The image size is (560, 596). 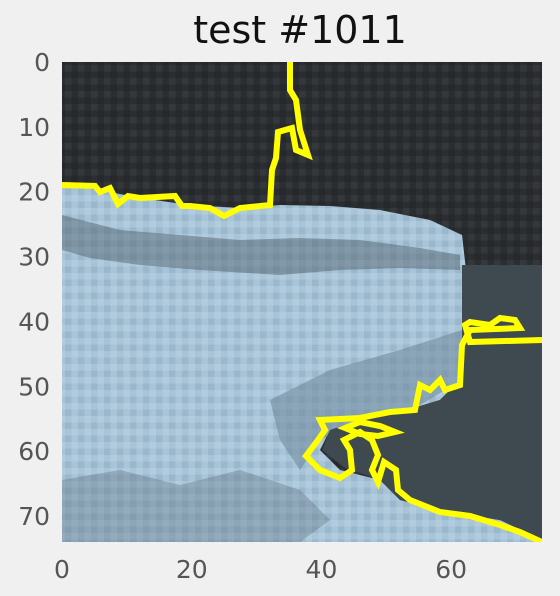 What do you see at coordinates (34, 451) in the screenshot?
I see `y-tick-label: 60` at bounding box center [34, 451].